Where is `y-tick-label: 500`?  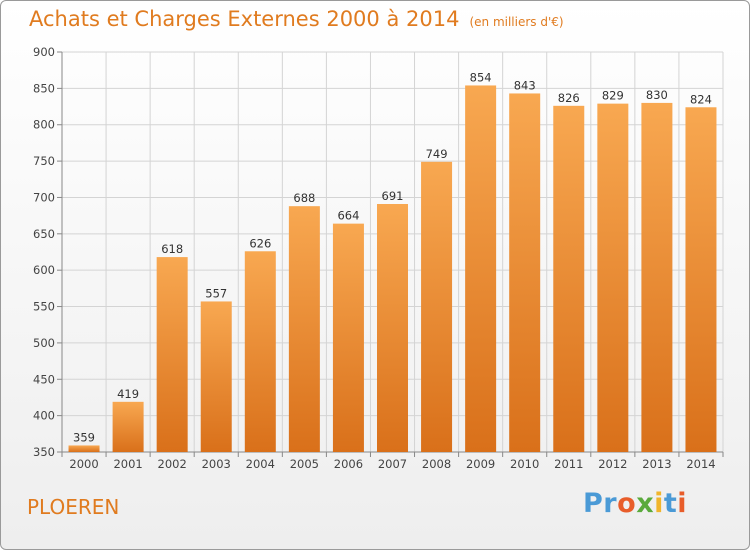
y-tick-label: 500 is located at coordinates (44, 343).